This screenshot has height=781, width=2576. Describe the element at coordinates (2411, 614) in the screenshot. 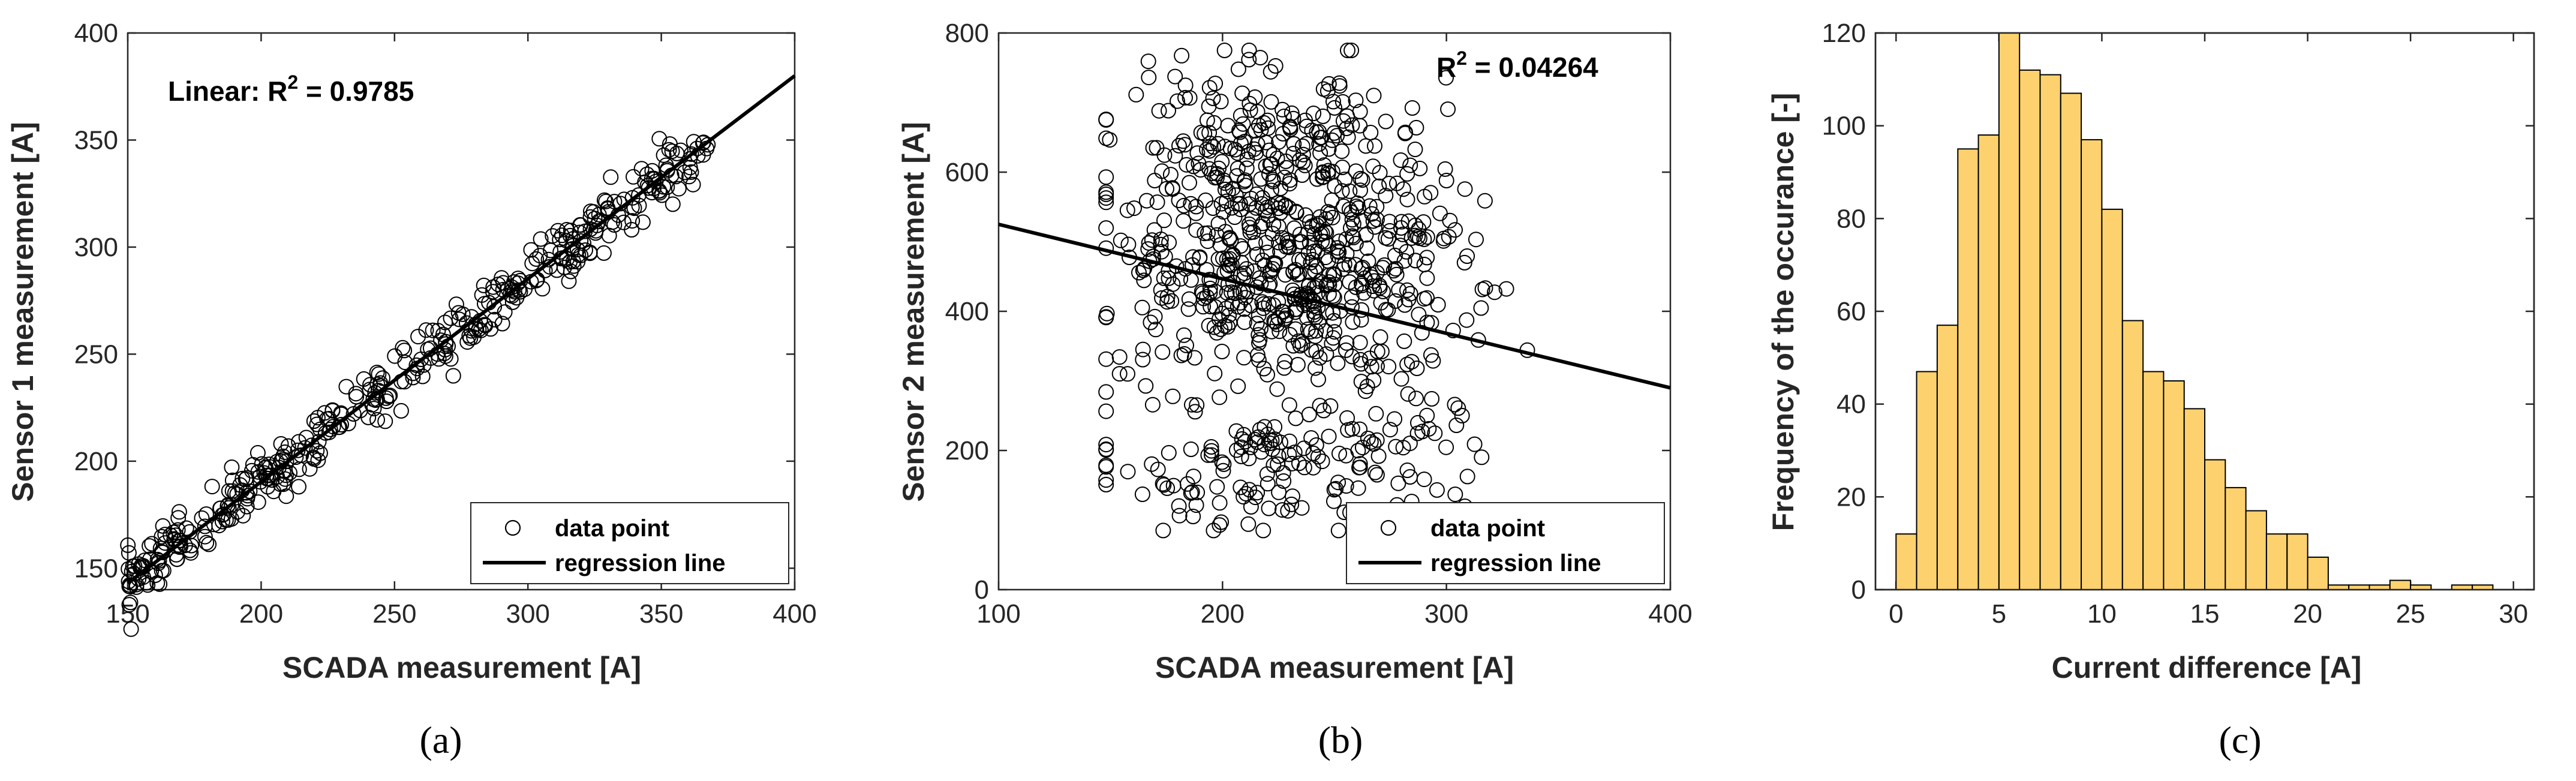

I see `x-tick-label: 25` at that location.